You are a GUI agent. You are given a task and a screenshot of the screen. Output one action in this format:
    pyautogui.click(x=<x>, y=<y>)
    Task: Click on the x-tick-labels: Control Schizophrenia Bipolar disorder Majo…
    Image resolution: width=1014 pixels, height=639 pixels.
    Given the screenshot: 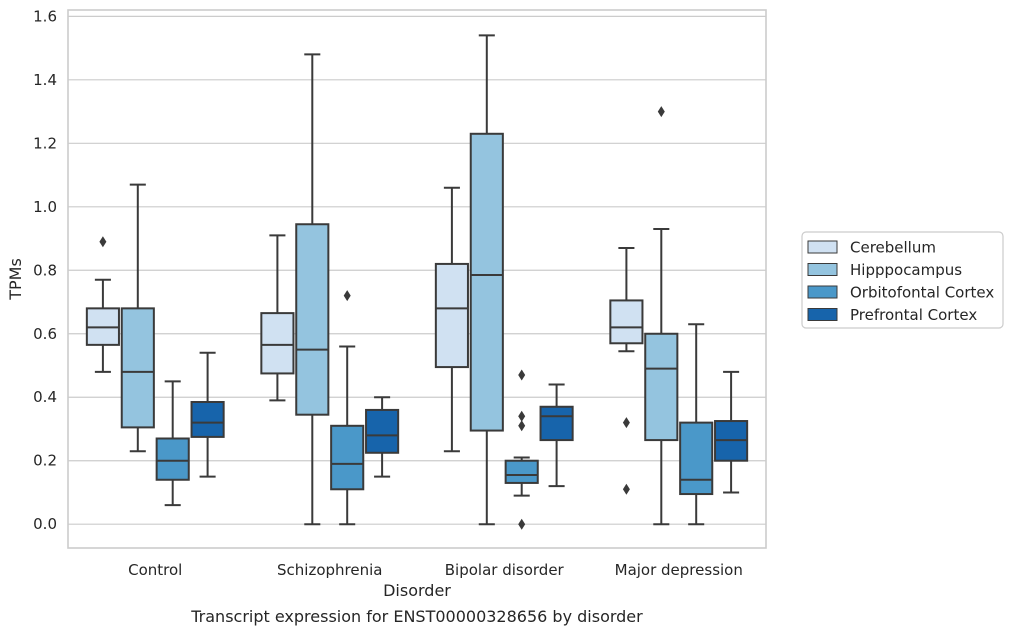 What is the action you would take?
    pyautogui.click(x=435, y=570)
    